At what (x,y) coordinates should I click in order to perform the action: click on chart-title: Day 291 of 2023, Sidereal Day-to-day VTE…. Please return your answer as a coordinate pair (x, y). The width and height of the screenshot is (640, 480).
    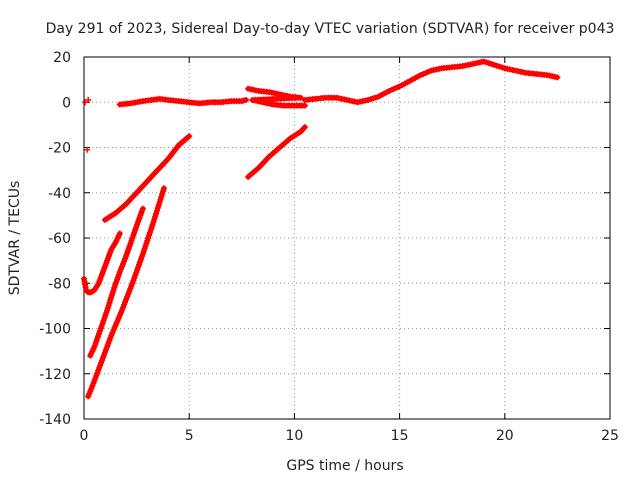
    Looking at the image, I should click on (330, 29).